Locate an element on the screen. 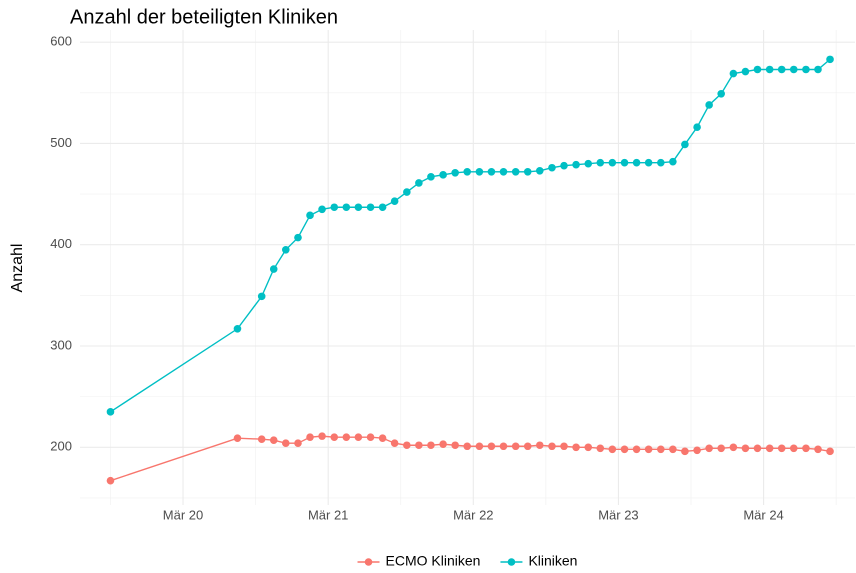 Image resolution: width=856 pixels, height=573 pixels. y-axis-label: Anzahl is located at coordinates (17, 268).